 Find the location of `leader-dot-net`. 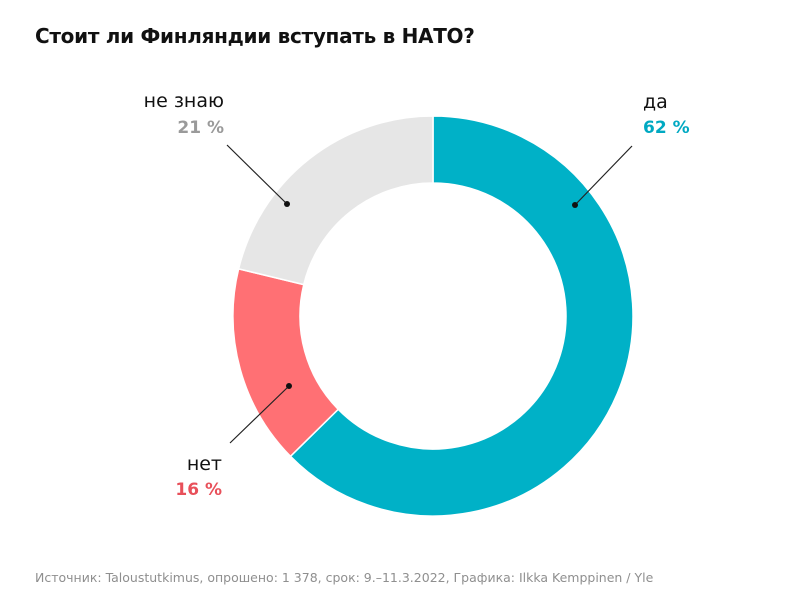

leader-dot-net is located at coordinates (289, 386).